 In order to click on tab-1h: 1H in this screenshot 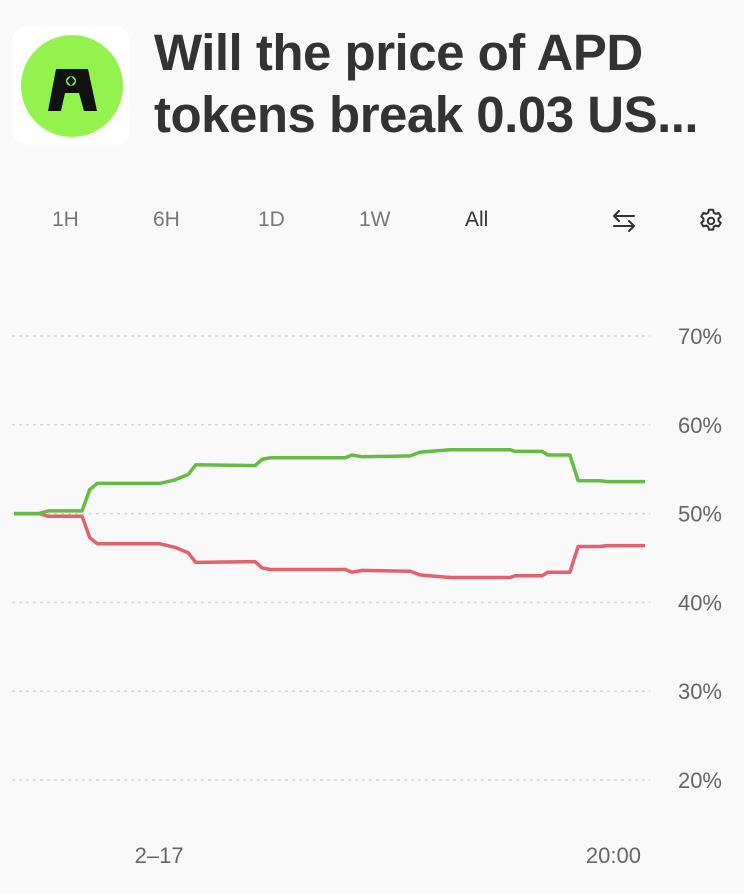, I will do `click(65, 219)`.